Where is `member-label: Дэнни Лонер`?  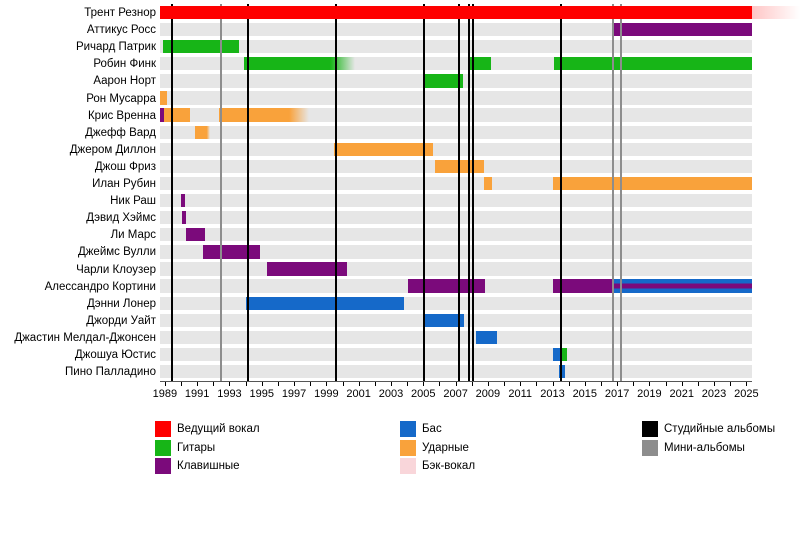
member-label: Дэнни Лонер is located at coordinates (121, 303).